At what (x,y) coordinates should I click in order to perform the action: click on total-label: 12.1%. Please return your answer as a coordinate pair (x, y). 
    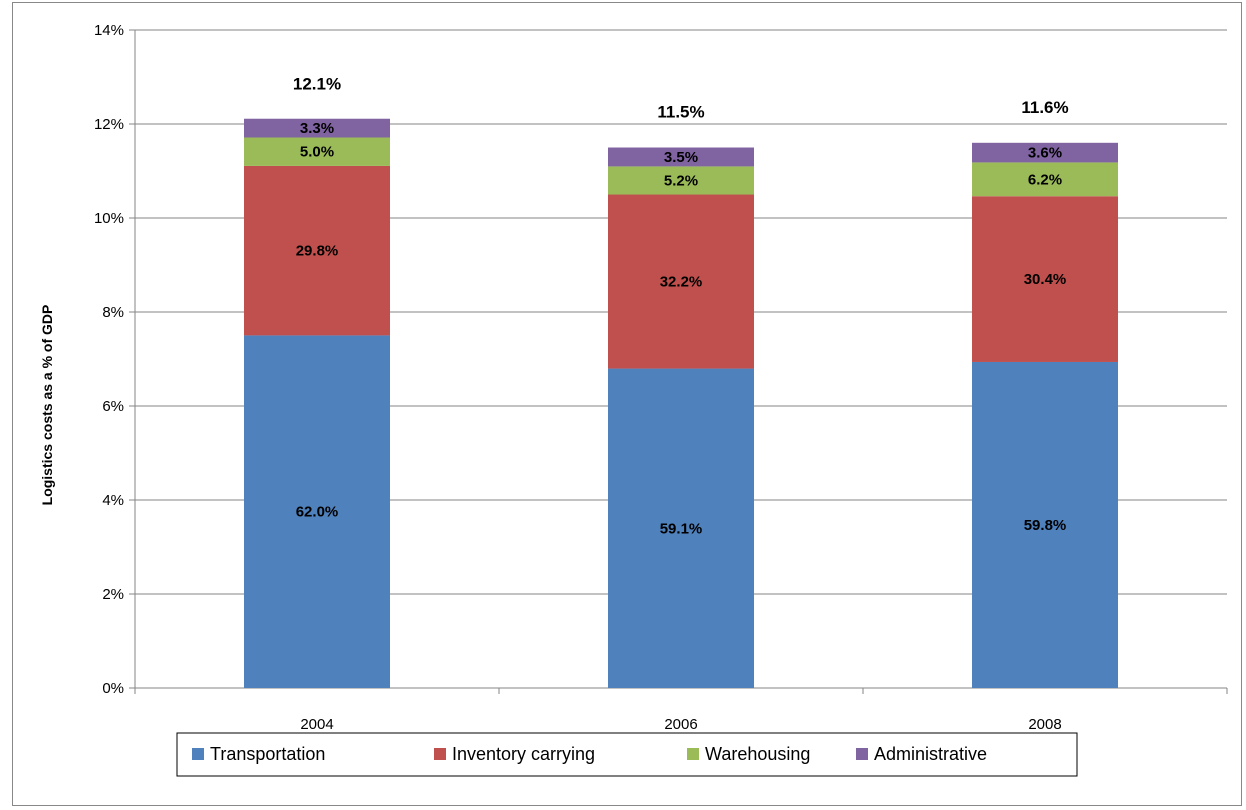
    Looking at the image, I should click on (317, 83).